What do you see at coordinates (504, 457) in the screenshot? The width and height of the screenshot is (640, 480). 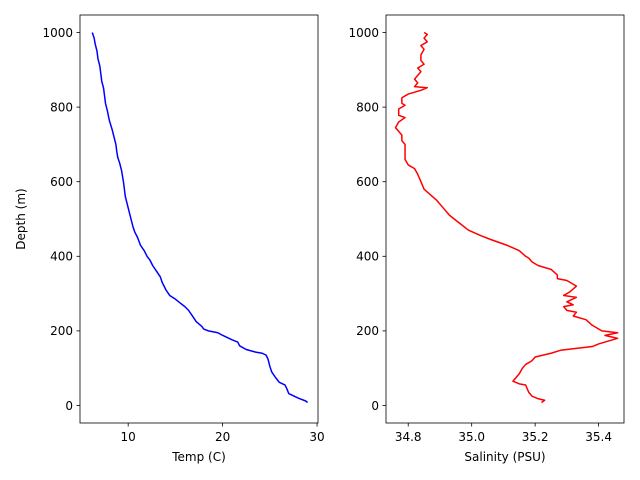 I see `salinity-x-axis-label: Salinity (PSU)` at bounding box center [504, 457].